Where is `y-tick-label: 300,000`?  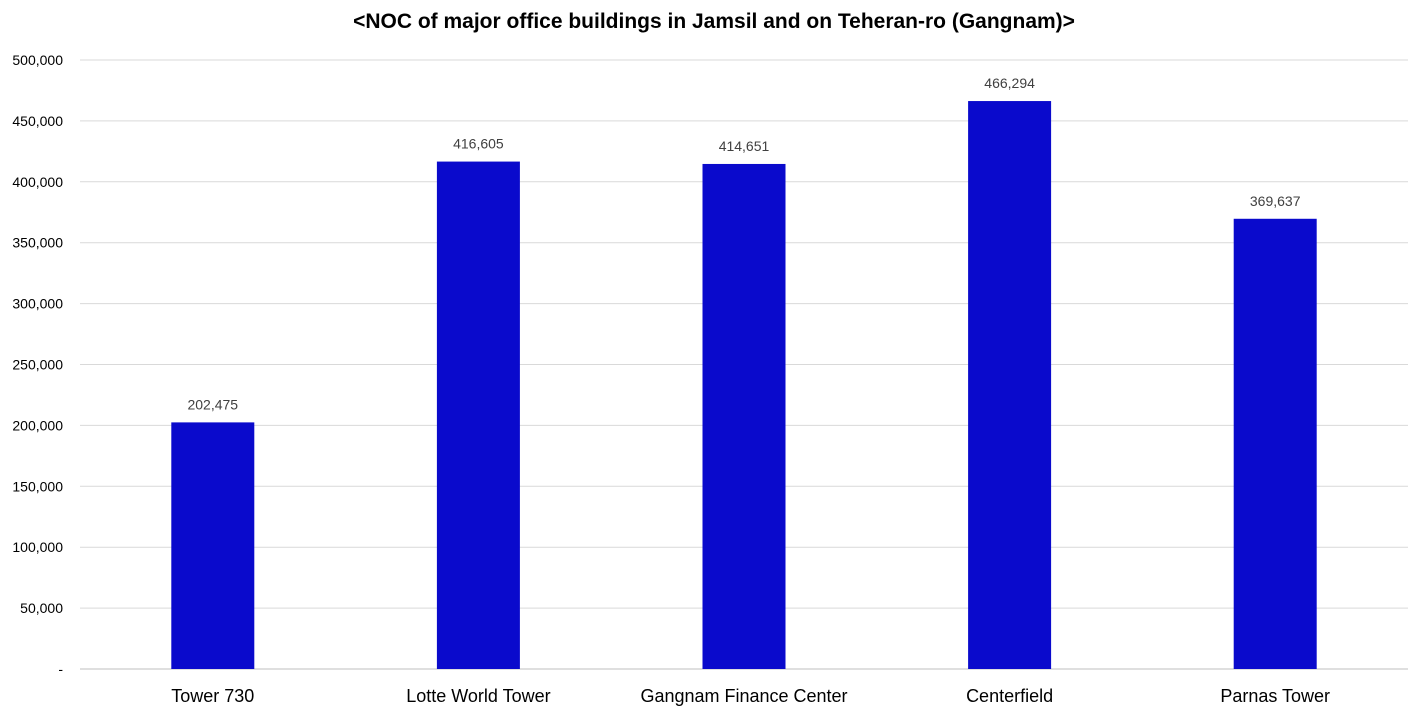 y-tick-label: 300,000 is located at coordinates (37, 304).